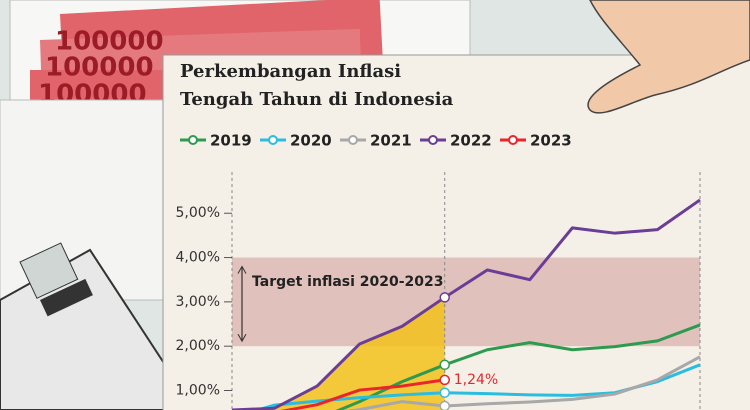  Describe the element at coordinates (290, 71) in the screenshot. I see `chart-title: Perkembangan Inflasi` at that location.